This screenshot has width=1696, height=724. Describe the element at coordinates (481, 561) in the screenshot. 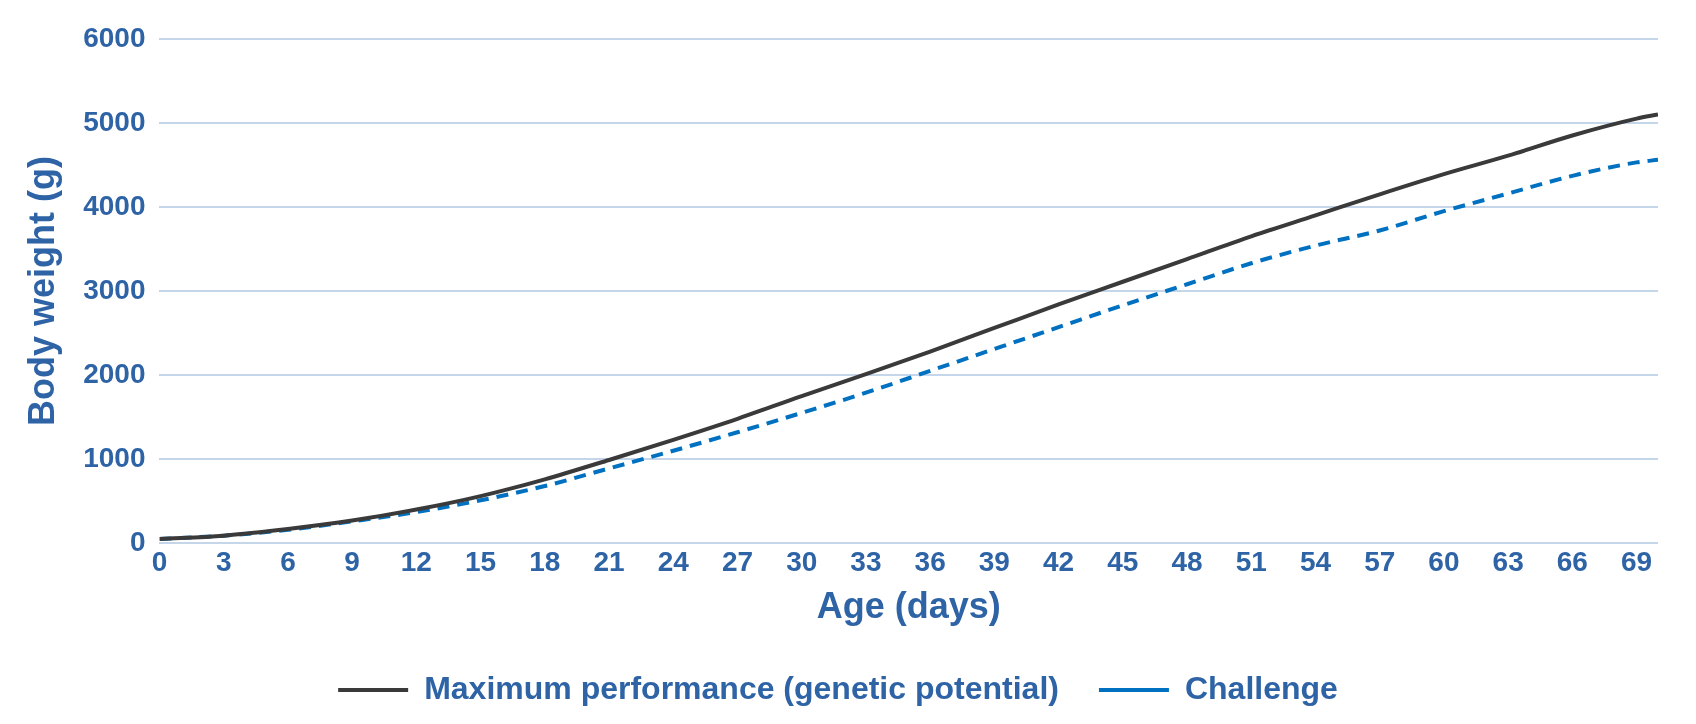

I see `x-tick-label: 15` at that location.